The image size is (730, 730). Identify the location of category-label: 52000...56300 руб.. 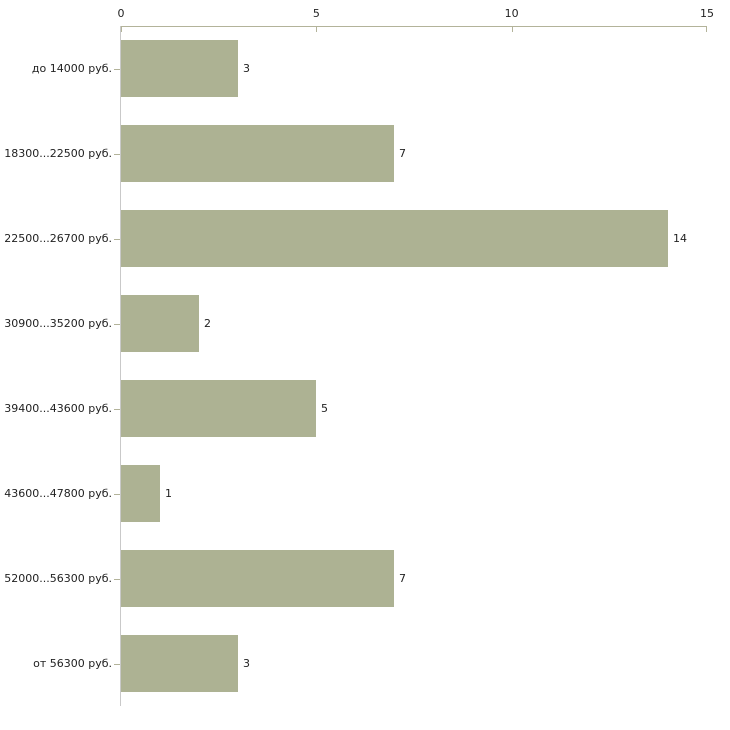
(58, 578).